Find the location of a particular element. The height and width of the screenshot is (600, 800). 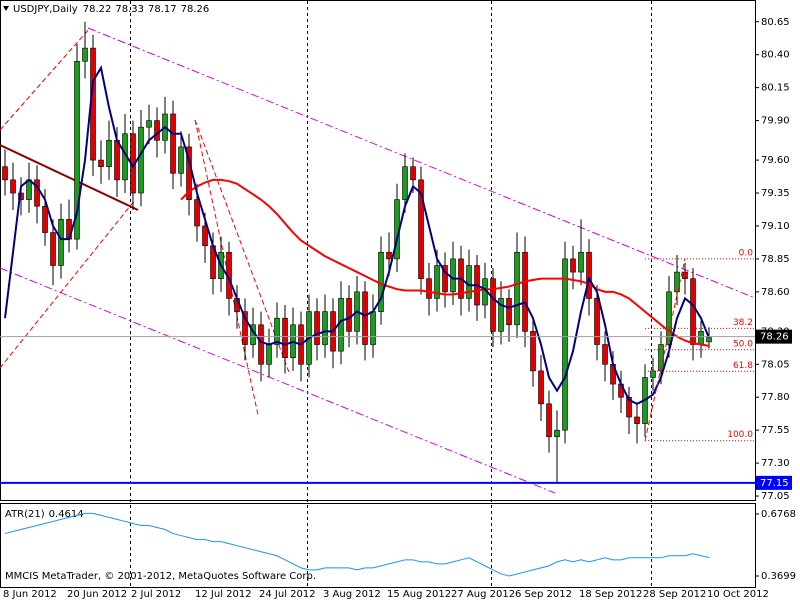

x-tick-label: 28 Sep 2012 is located at coordinates (674, 594).